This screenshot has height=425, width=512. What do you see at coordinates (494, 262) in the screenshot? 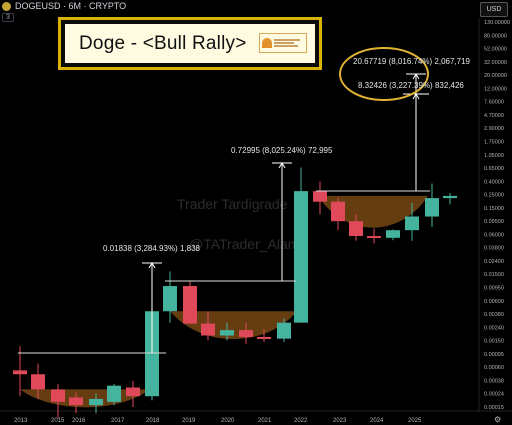
I see `y-tick-label: 0.02400` at bounding box center [494, 262].